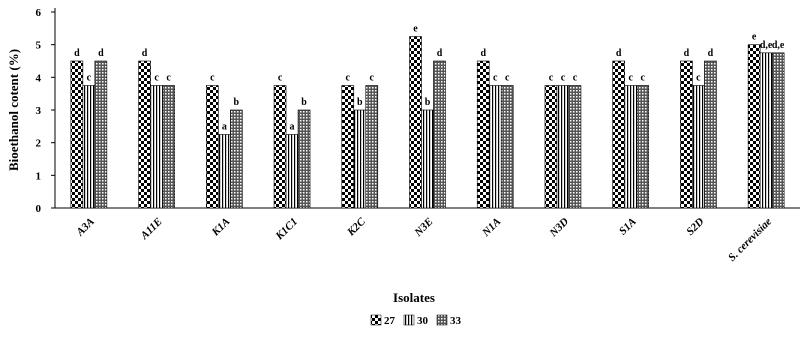  Describe the element at coordinates (46, 111) in the screenshot. I see `y-axis: 0 1 2 3 4 5 6` at that location.